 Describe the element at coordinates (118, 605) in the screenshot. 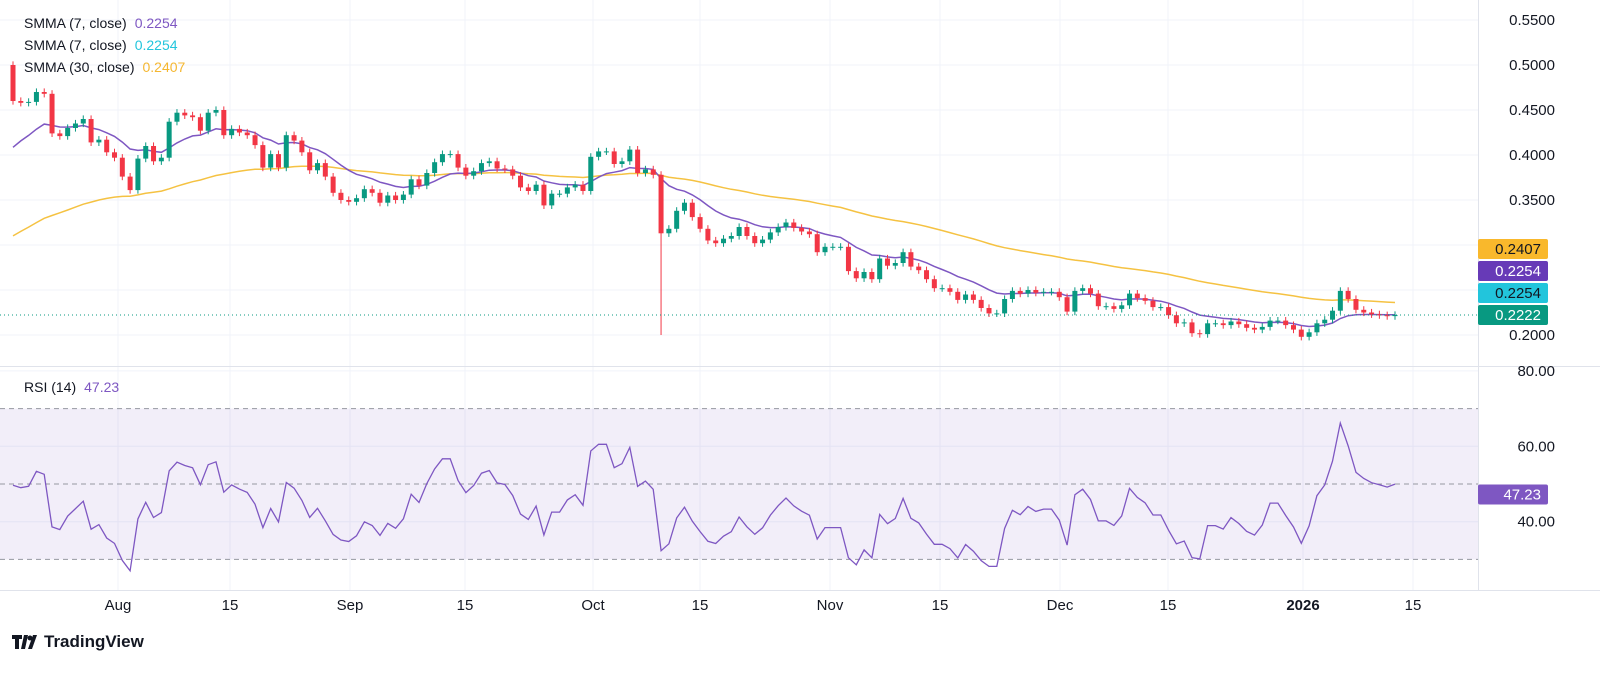

I see `time-tick-label: Aug` at that location.